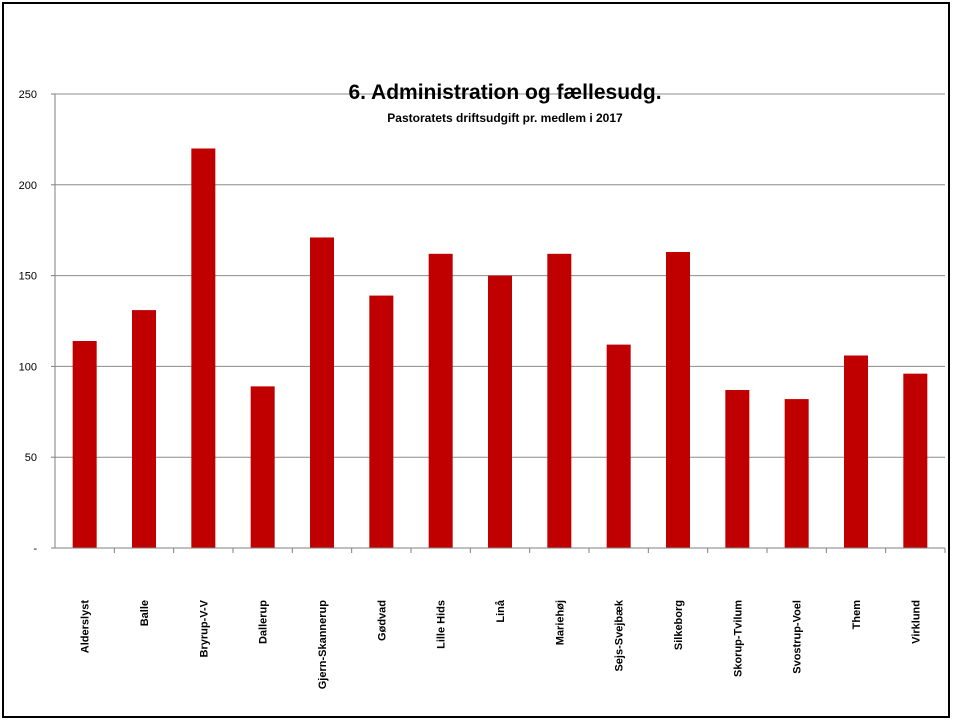  I want to click on x-tick-label: Skorup-Tvilum, so click(738, 638).